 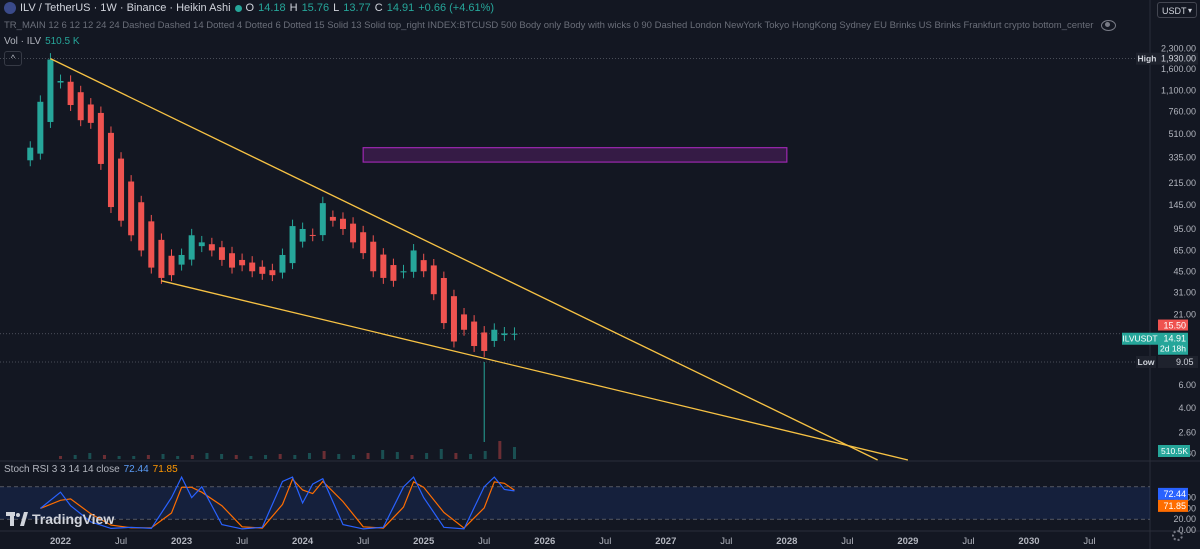 I want to click on high-value: 1,930.00, so click(x=1178, y=59).